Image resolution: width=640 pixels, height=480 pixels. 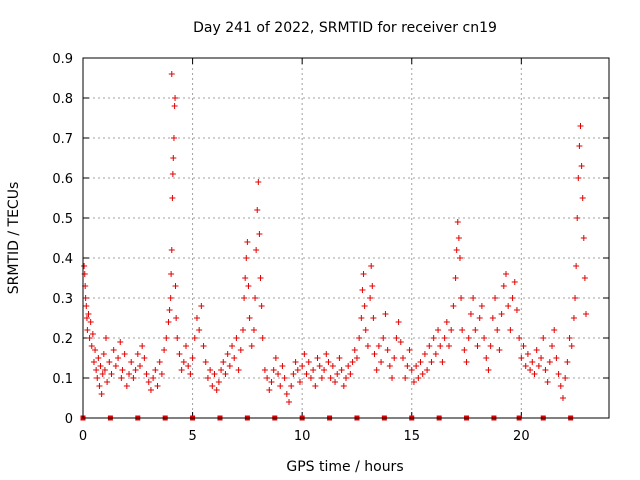 I want to click on y-tick-label: 0.1, so click(x=62, y=379).